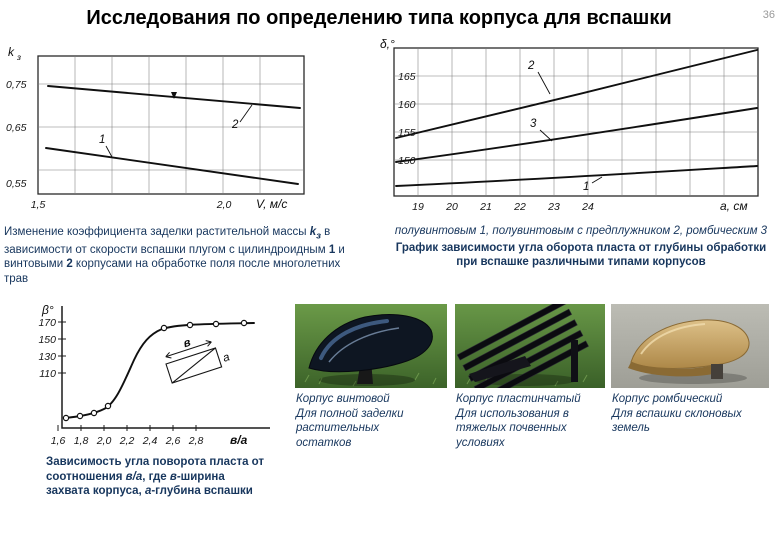 The image size is (780, 540). What do you see at coordinates (81, 441) in the screenshot?
I see `svg-text: 1,8` at bounding box center [81, 441].